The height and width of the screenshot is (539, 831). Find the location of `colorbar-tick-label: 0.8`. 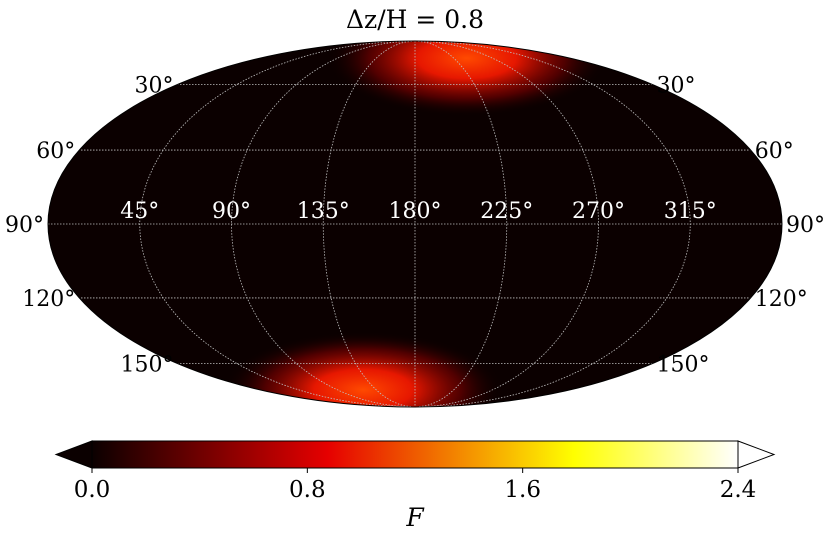

colorbar-tick-label: 0.8 is located at coordinates (307, 490).